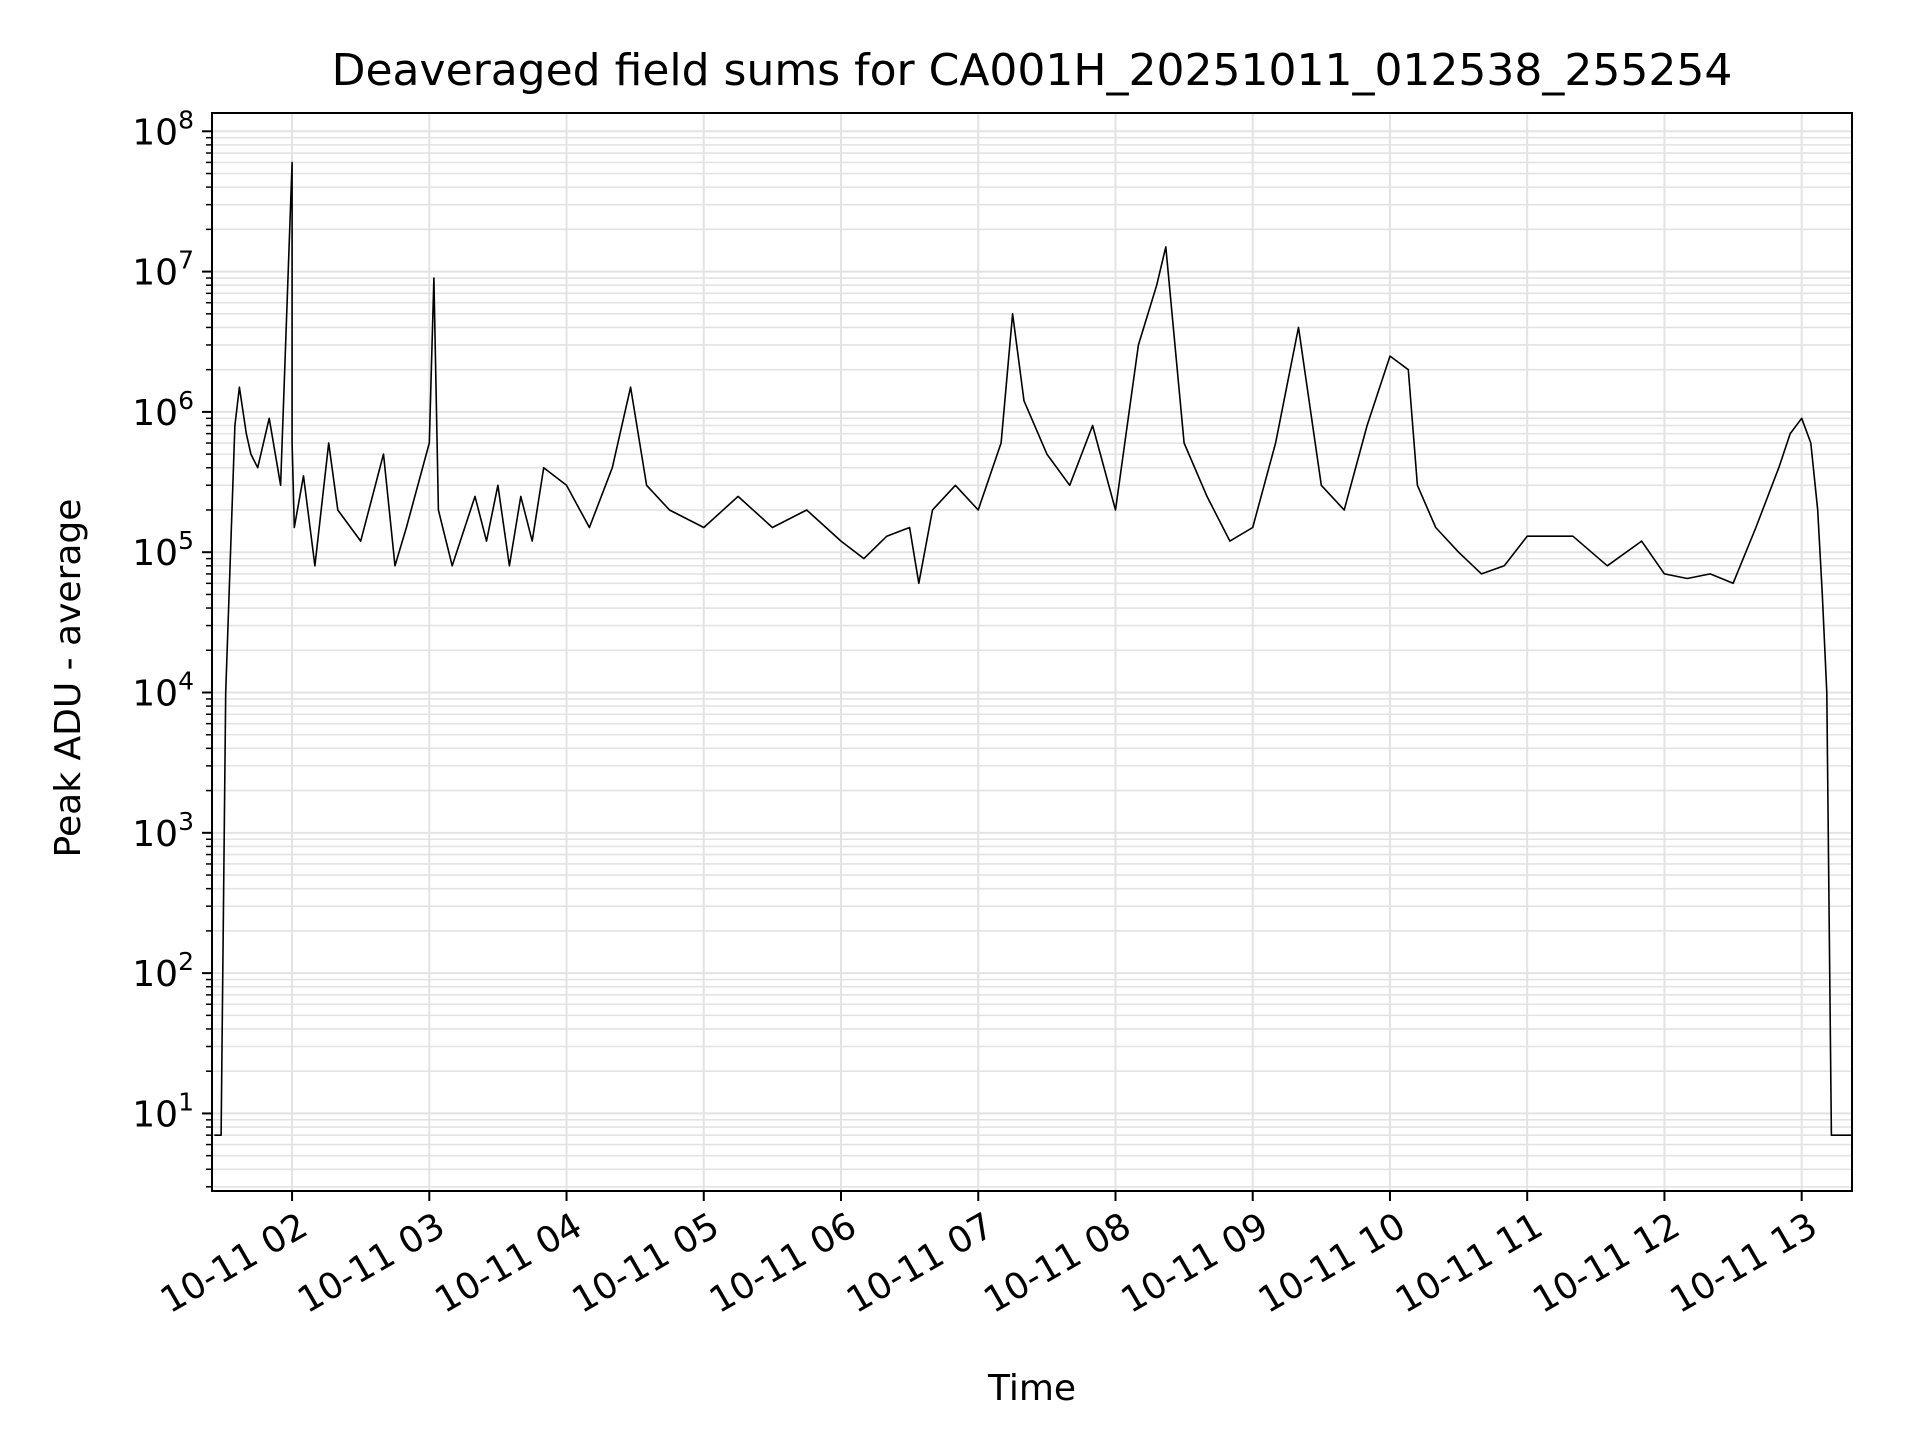 The height and width of the screenshot is (1440, 1920). Describe the element at coordinates (163, 270) in the screenshot. I see `y-tick-label: 10⁷` at that location.